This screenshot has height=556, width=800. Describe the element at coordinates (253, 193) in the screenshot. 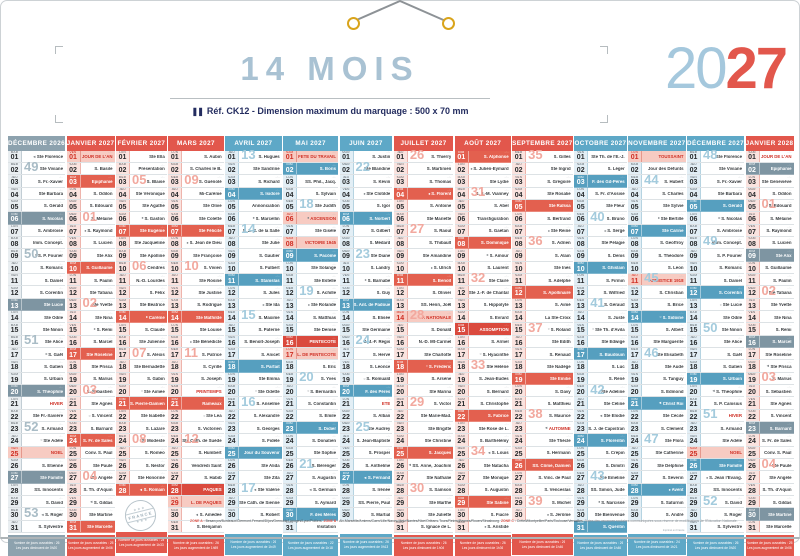

I see `day-row: DIM 04 ··:·· S. Isidore` at that location.